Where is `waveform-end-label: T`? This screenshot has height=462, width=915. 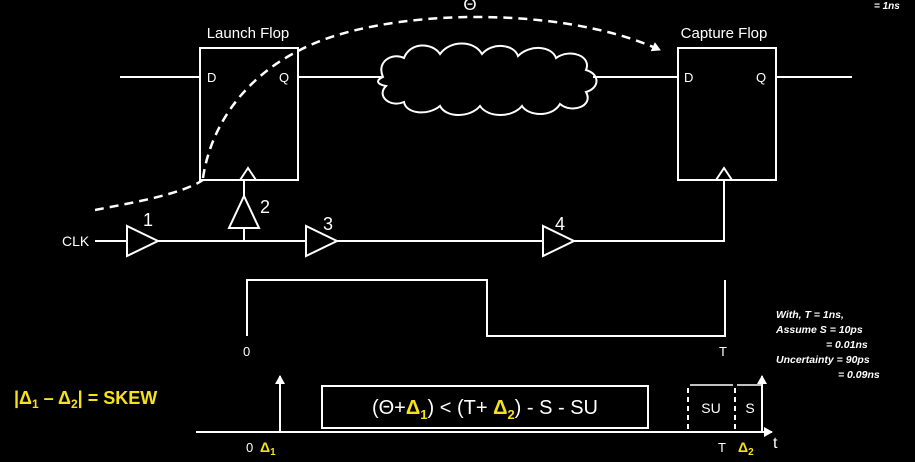
waveform-end-label: T is located at coordinates (723, 351).